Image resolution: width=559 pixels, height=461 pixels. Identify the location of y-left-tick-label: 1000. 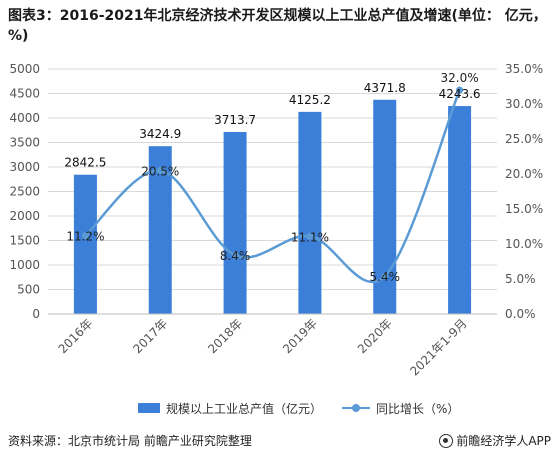
(24, 265).